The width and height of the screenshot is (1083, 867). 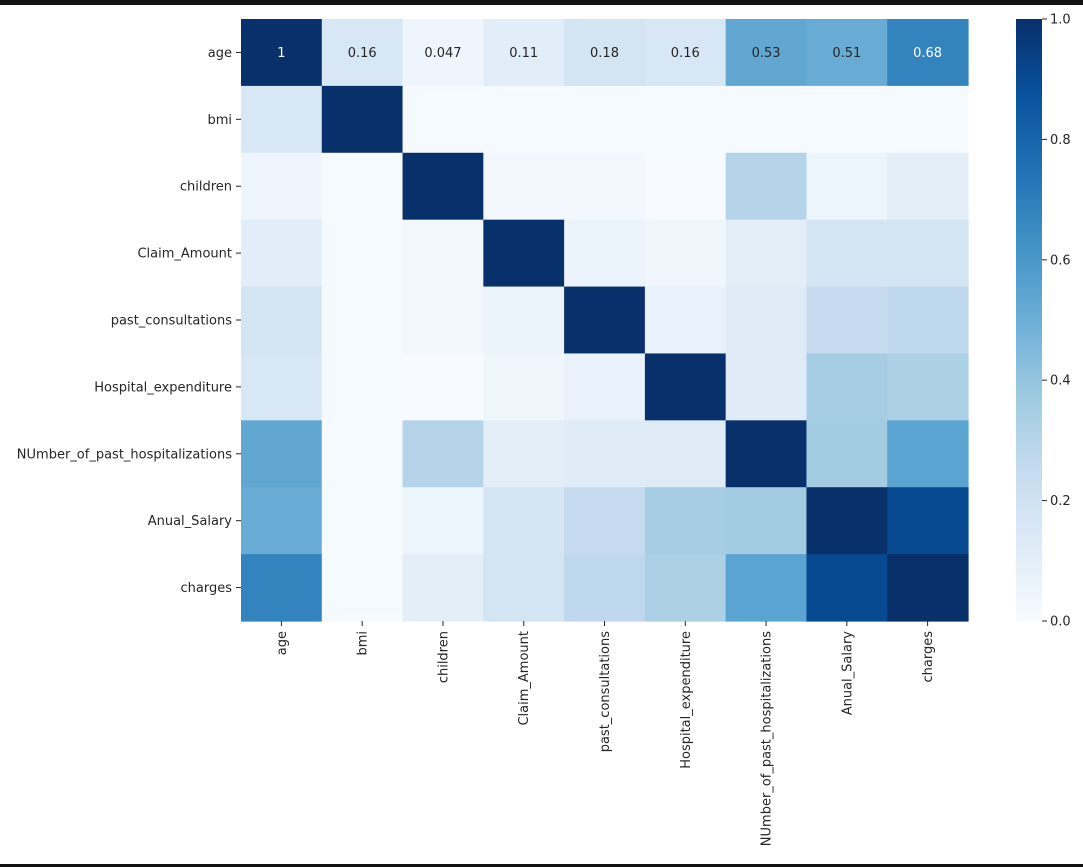 What do you see at coordinates (1060, 260) in the screenshot?
I see `colorbar-tick-label: 0.6` at bounding box center [1060, 260].